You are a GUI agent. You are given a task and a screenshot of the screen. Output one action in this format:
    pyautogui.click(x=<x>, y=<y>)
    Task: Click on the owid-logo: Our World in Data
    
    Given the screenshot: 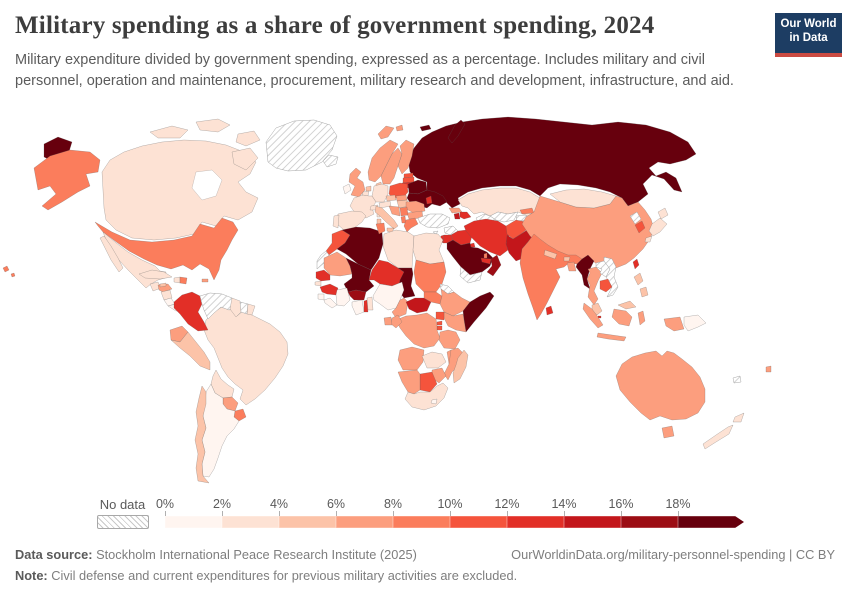 What is the action you would take?
    pyautogui.click(x=808, y=35)
    